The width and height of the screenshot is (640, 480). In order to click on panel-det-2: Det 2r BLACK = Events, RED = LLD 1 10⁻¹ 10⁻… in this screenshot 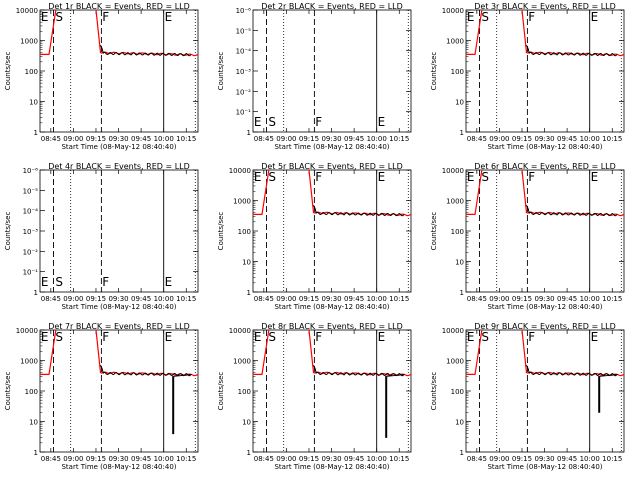, I will do `click(314, 76)`.